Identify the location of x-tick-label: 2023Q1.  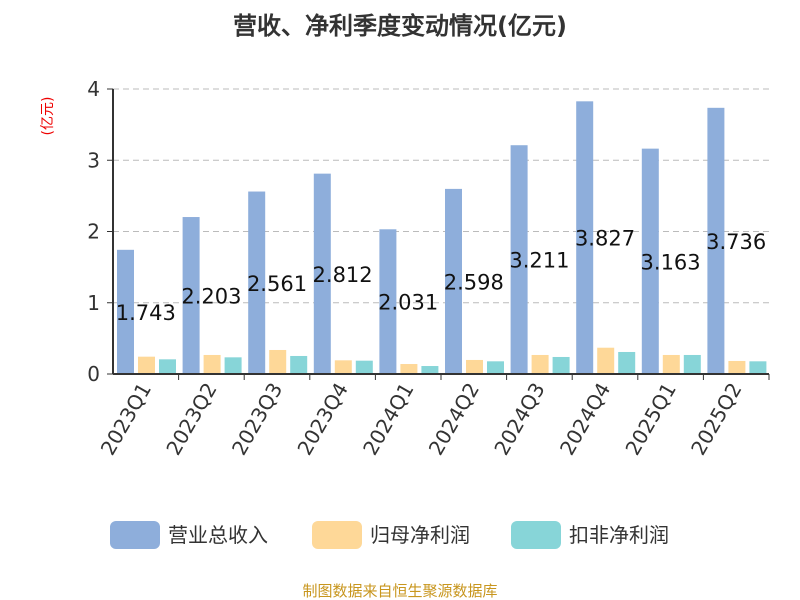
(126, 419).